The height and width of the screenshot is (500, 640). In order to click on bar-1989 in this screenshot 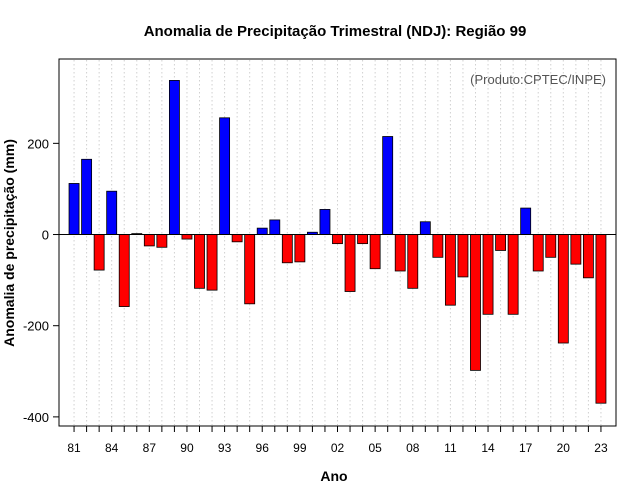, I will do `click(174, 157)`.